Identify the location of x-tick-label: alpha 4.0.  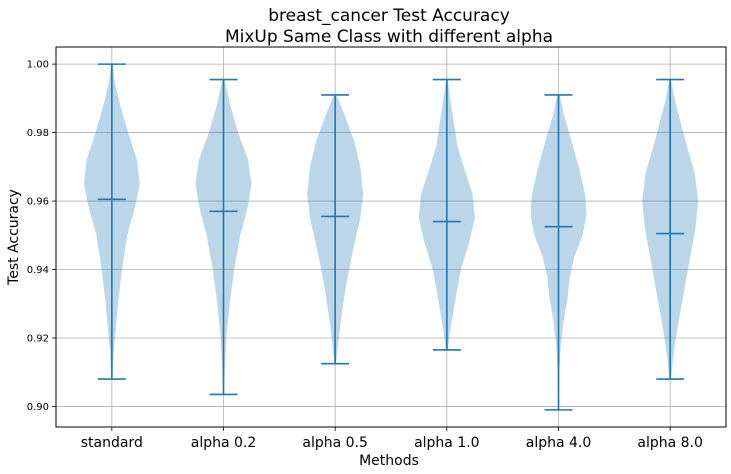
(559, 443).